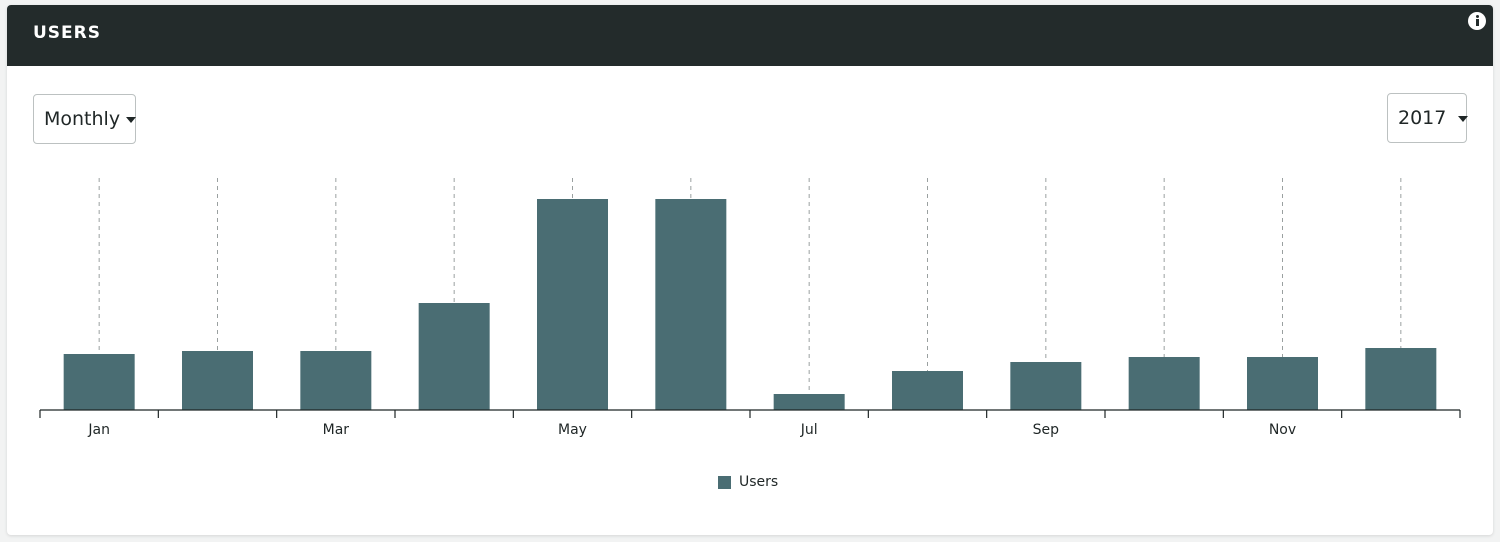 This screenshot has width=1500, height=542. Describe the element at coordinates (336, 380) in the screenshot. I see `bar-mar` at that location.